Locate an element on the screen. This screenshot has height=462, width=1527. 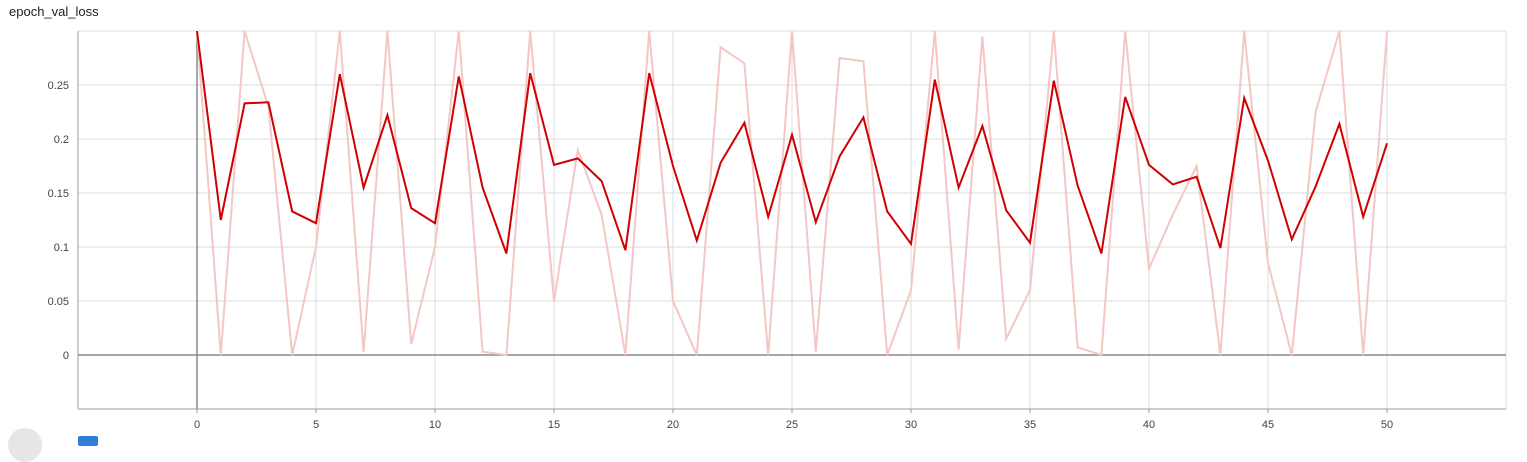
x-tick-label: 20 is located at coordinates (673, 425).